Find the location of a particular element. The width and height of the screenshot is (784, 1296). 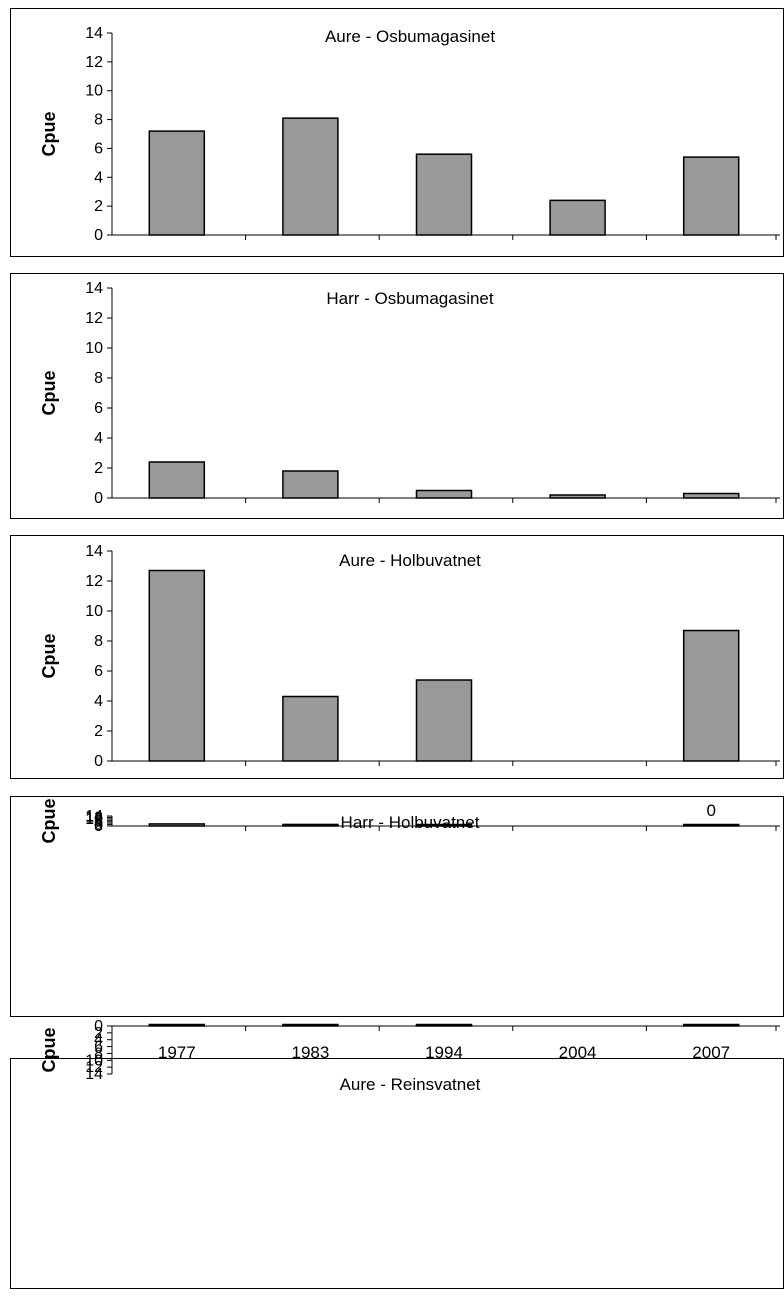

x-tick-label: 1983 is located at coordinates (310, 1052).